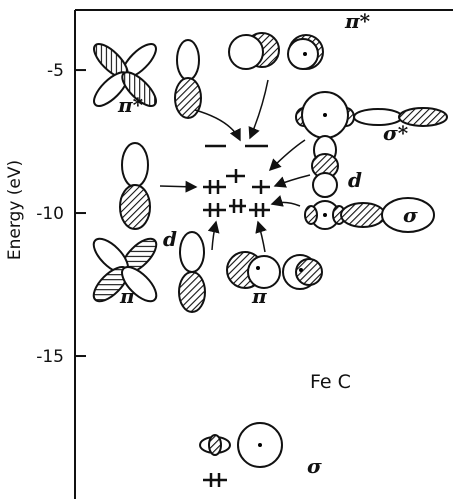 This screenshot has width=453, height=499. Describe the element at coordinates (15, 210) in the screenshot. I see `axis-label: Energy (eV)` at that location.